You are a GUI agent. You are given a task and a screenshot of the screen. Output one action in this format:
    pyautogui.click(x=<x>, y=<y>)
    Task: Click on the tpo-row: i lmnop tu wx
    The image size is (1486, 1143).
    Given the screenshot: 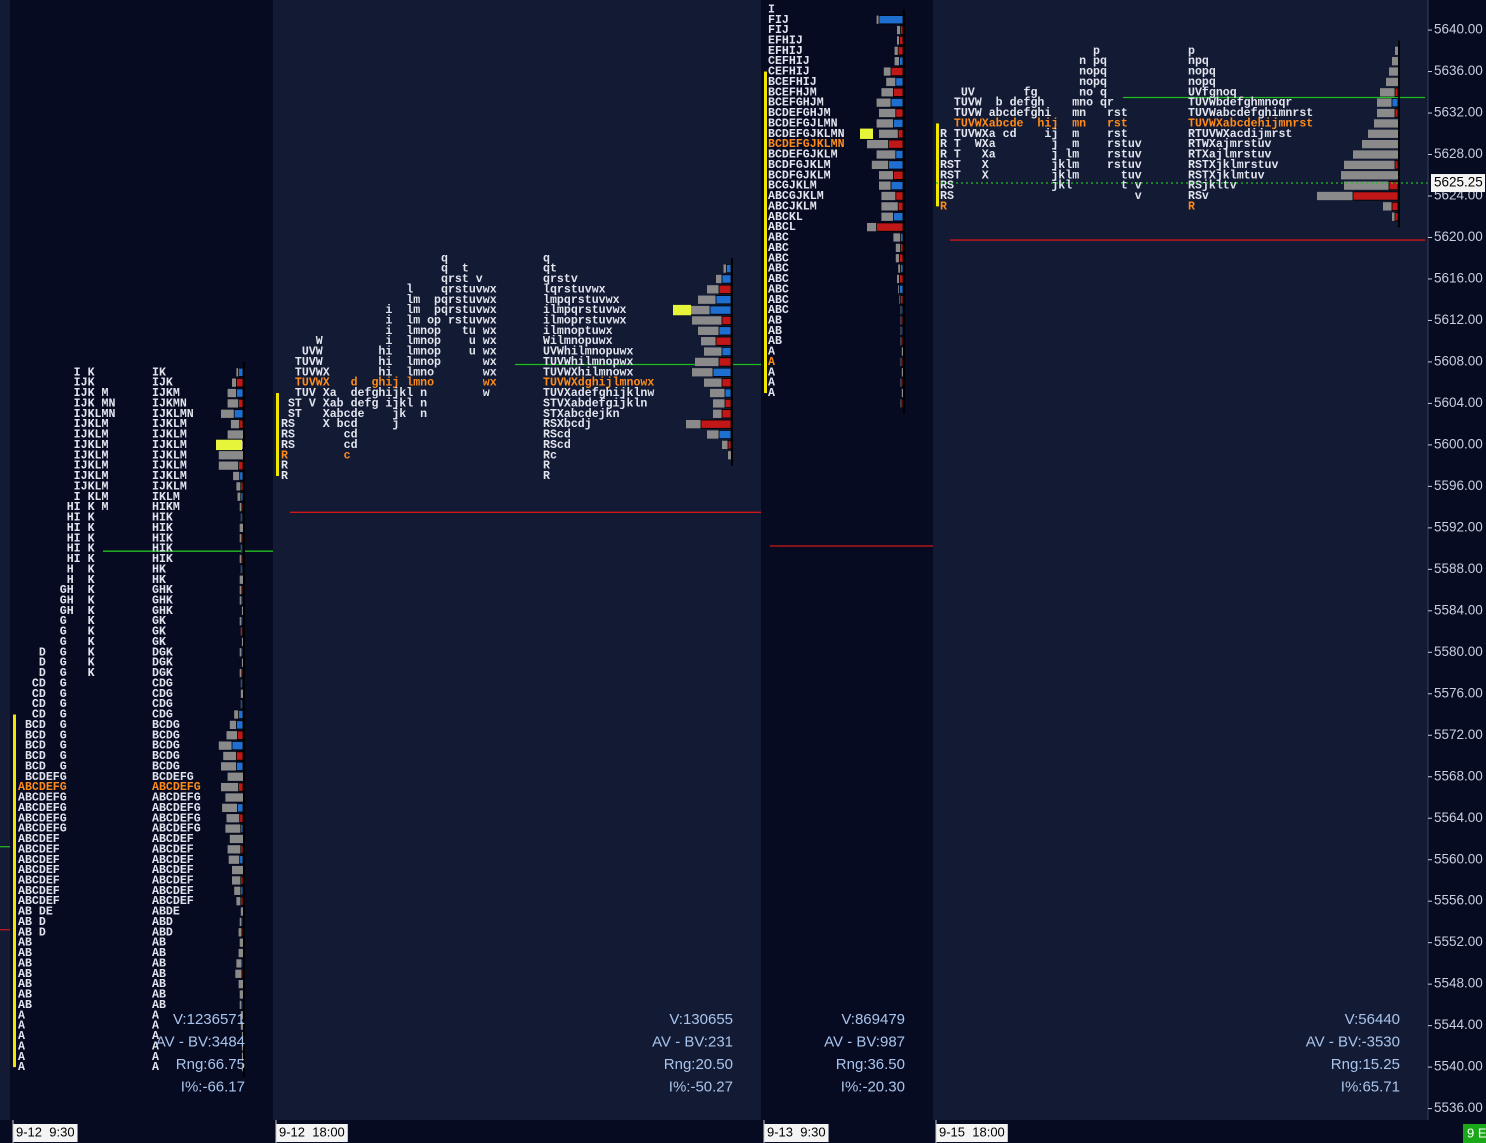 What is the action you would take?
    pyautogui.click(x=389, y=331)
    